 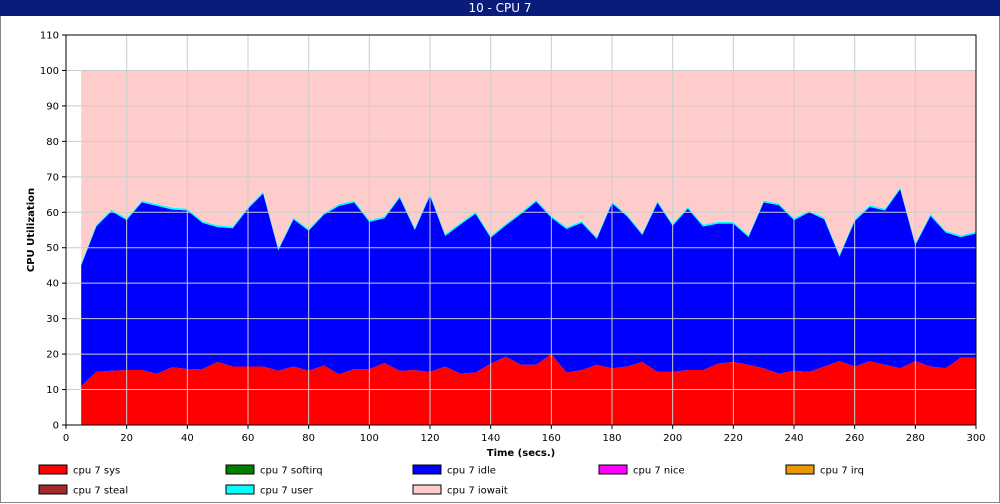 I want to click on x-axis-title: Time (secs.), so click(x=521, y=453).